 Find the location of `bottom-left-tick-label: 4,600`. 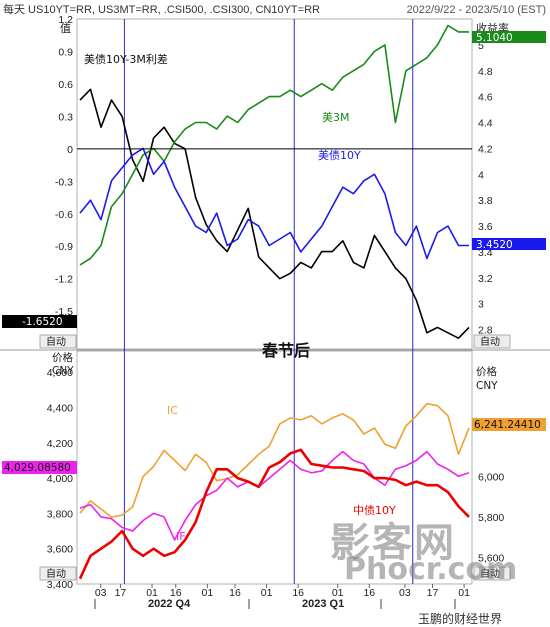

bottom-left-tick-label: 4,600 is located at coordinates (60, 373).